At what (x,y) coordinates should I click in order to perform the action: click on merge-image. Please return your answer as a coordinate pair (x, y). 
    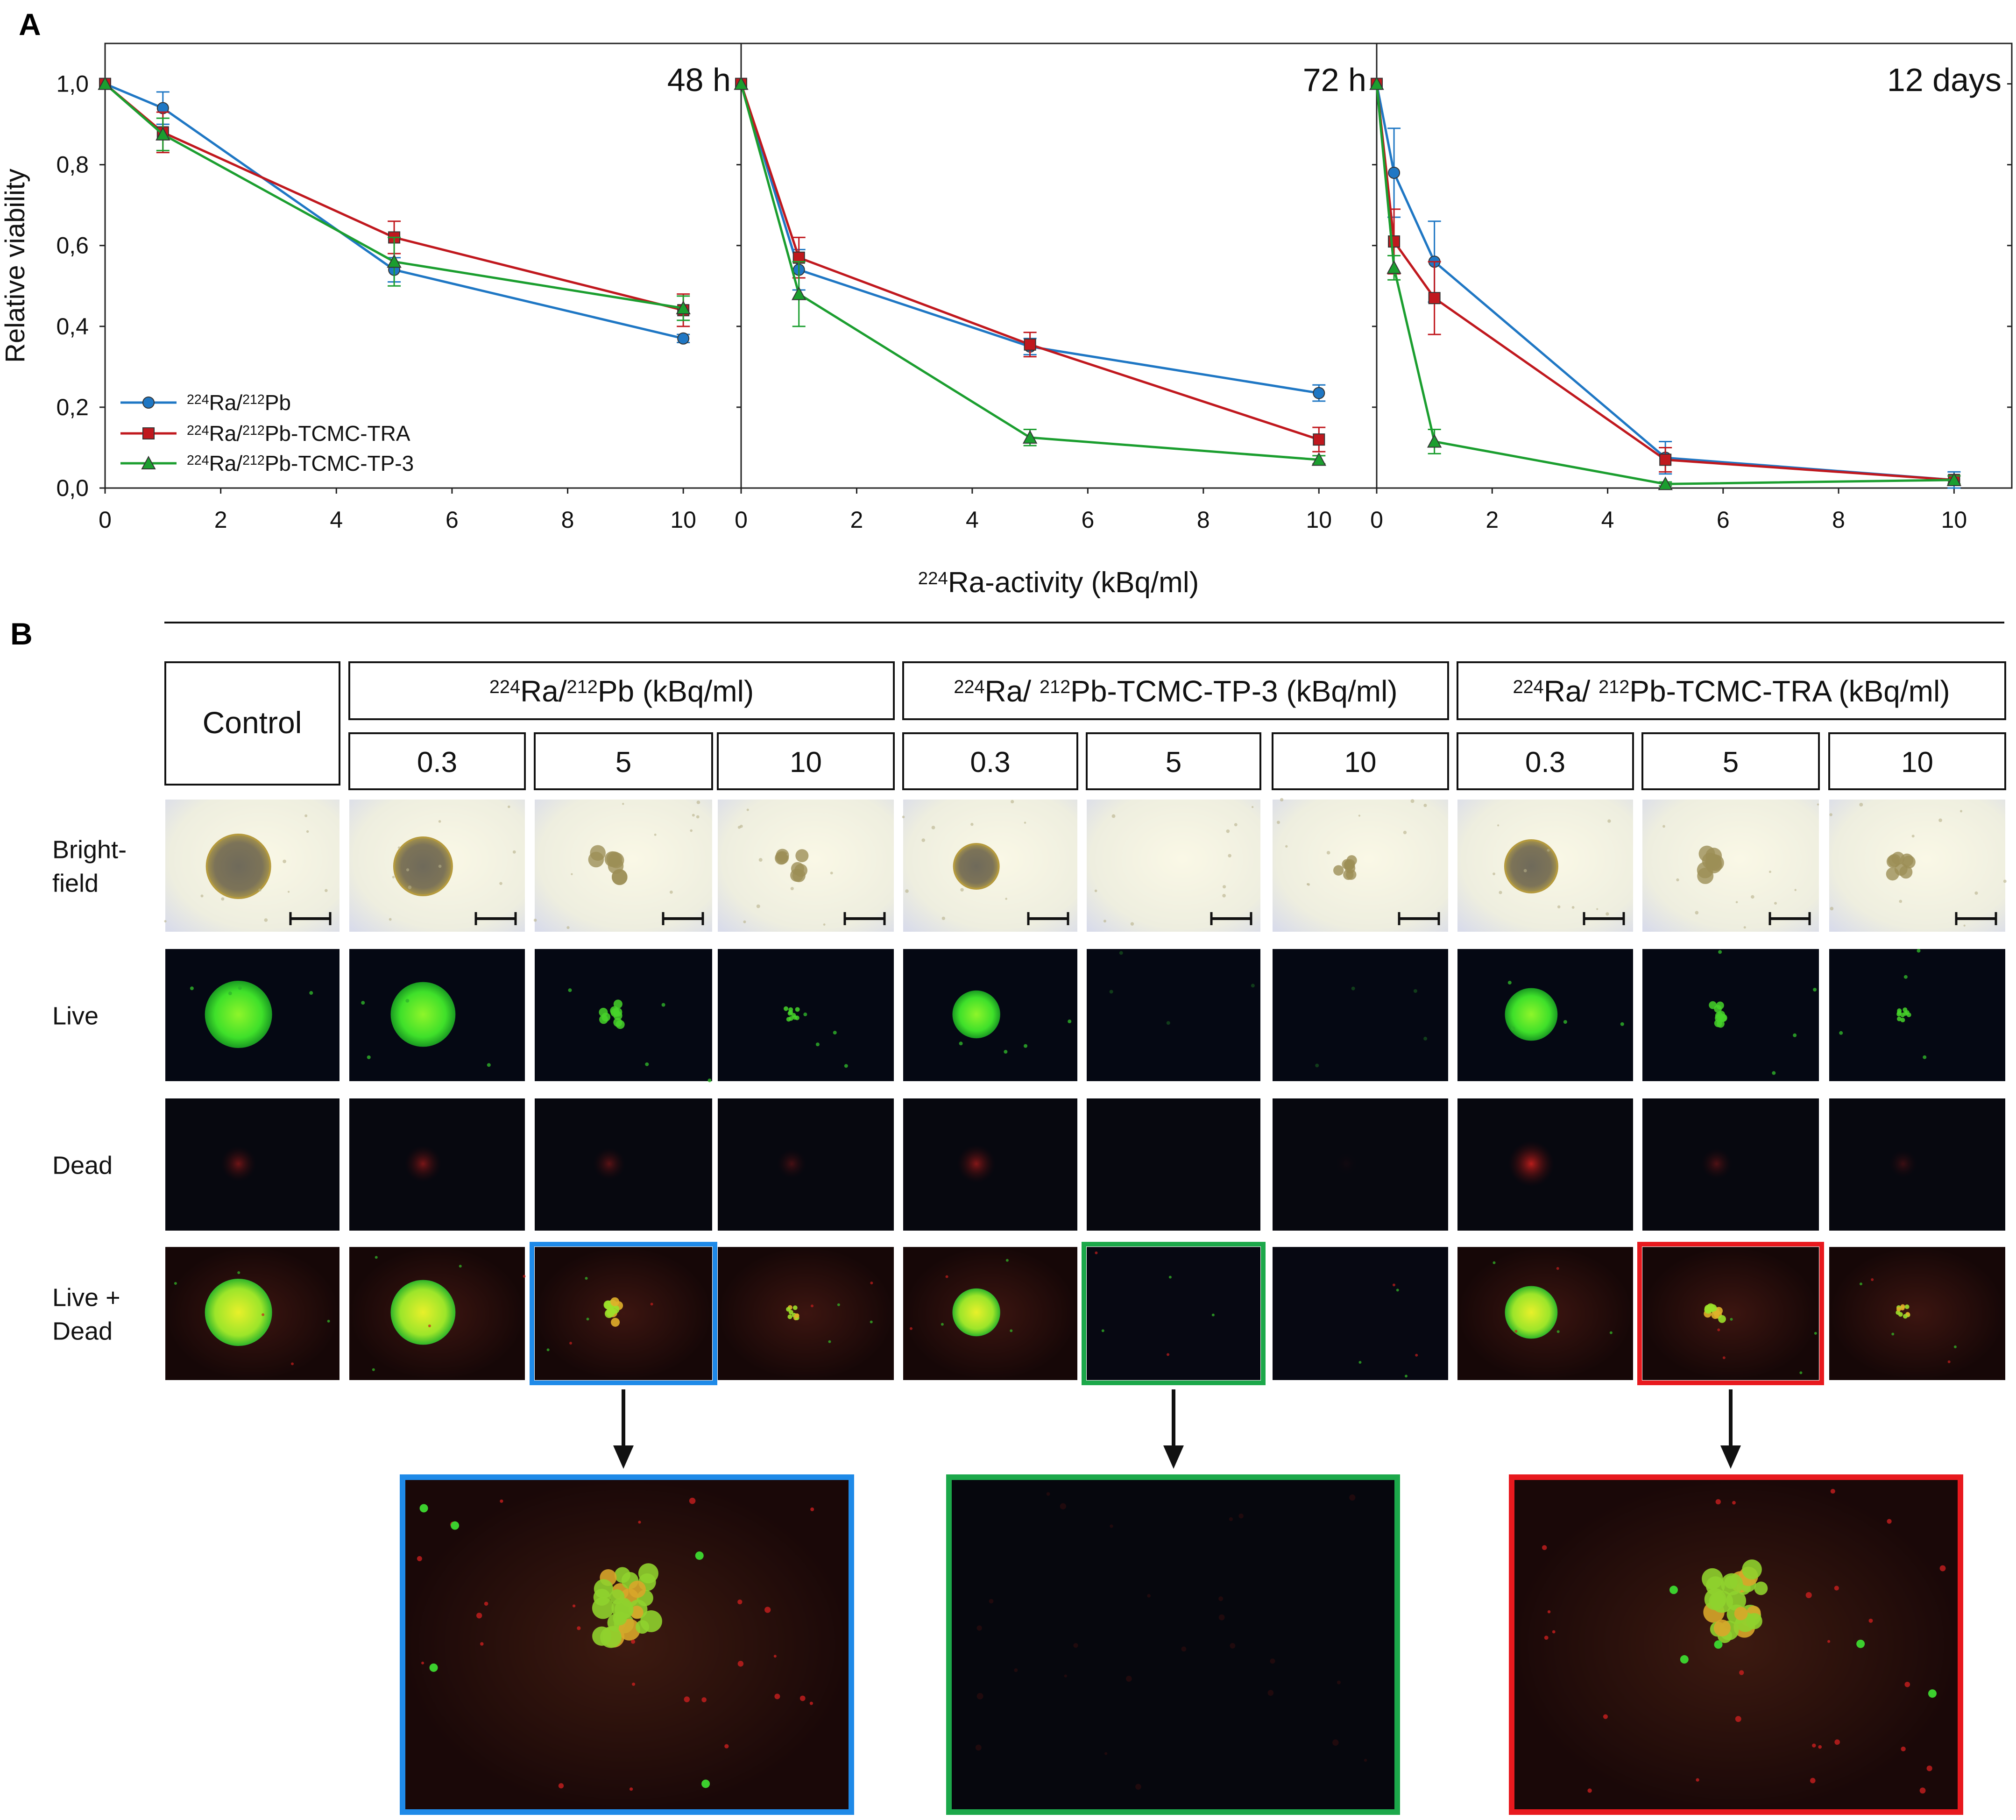
    Looking at the image, I should click on (437, 1313).